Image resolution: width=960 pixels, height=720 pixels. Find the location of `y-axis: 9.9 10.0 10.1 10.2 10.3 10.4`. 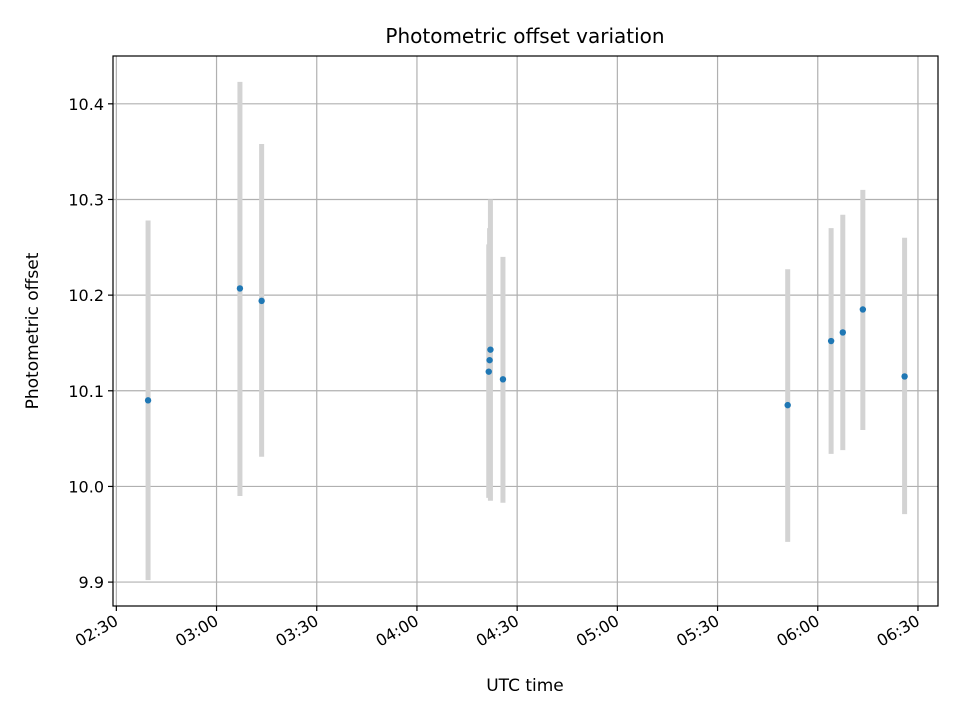

y-axis: 9.9 10.0 10.1 10.2 10.3 10.4 is located at coordinates (90, 343).